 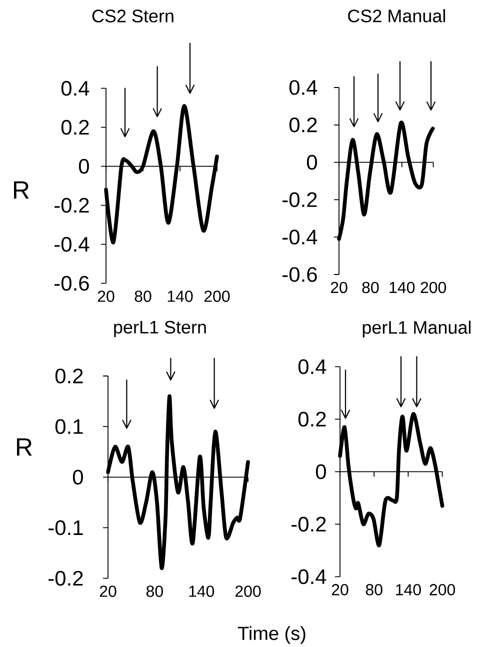 I want to click on y-tick-label: -0.1, so click(x=65, y=528).